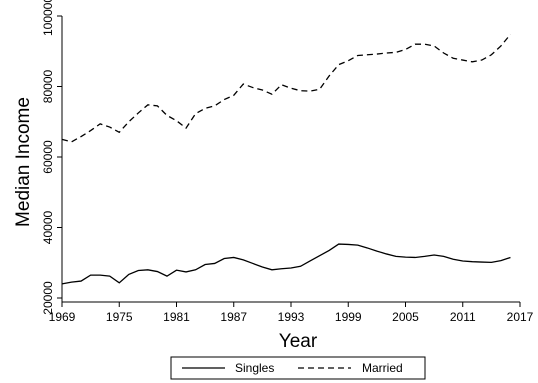  Describe the element at coordinates (48, 157) in the screenshot. I see `y-tick-label: 60000` at that location.